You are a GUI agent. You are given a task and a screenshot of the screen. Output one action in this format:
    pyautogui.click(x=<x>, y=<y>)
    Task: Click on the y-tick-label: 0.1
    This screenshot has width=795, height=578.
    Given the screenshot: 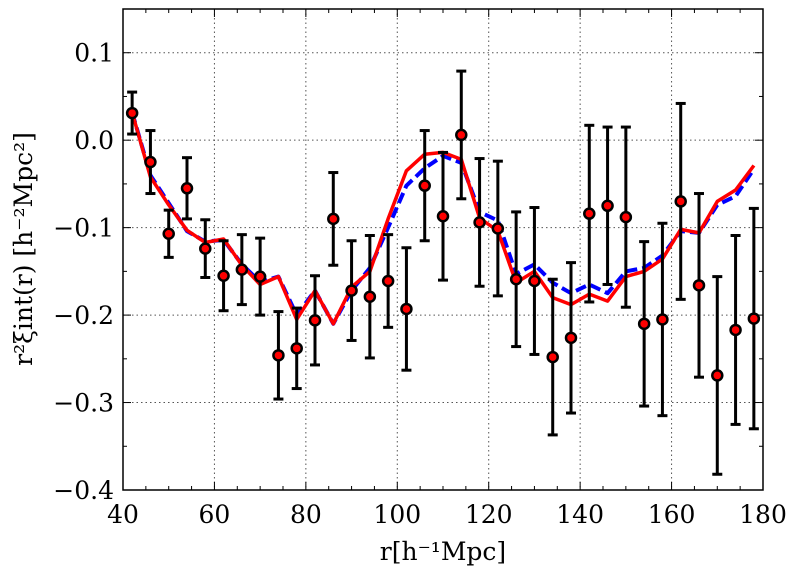 What is the action you would take?
    pyautogui.click(x=94, y=53)
    